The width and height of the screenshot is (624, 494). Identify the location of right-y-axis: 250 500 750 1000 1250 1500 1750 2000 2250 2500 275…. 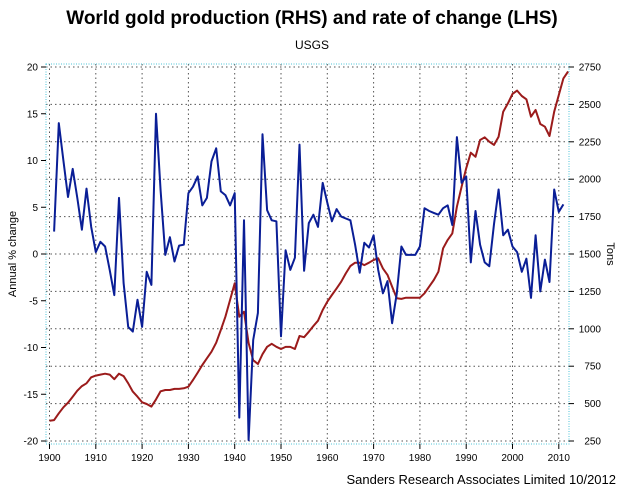
(585, 255).